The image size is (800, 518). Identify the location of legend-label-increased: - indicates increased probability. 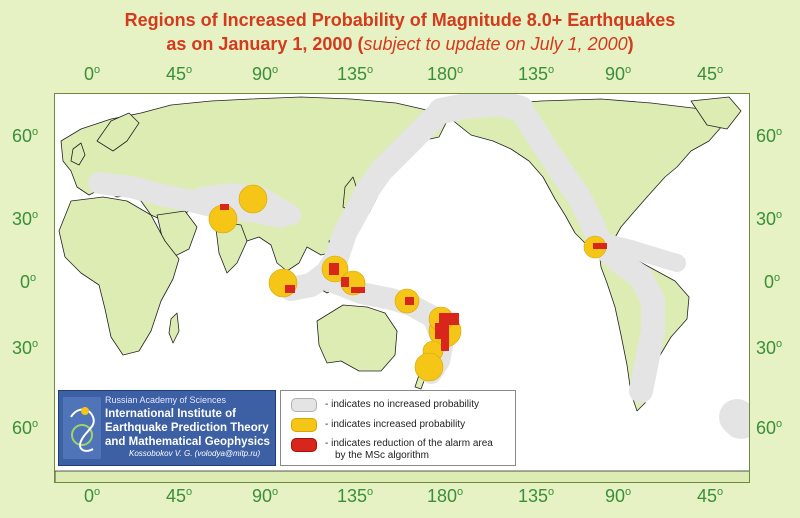
(395, 424).